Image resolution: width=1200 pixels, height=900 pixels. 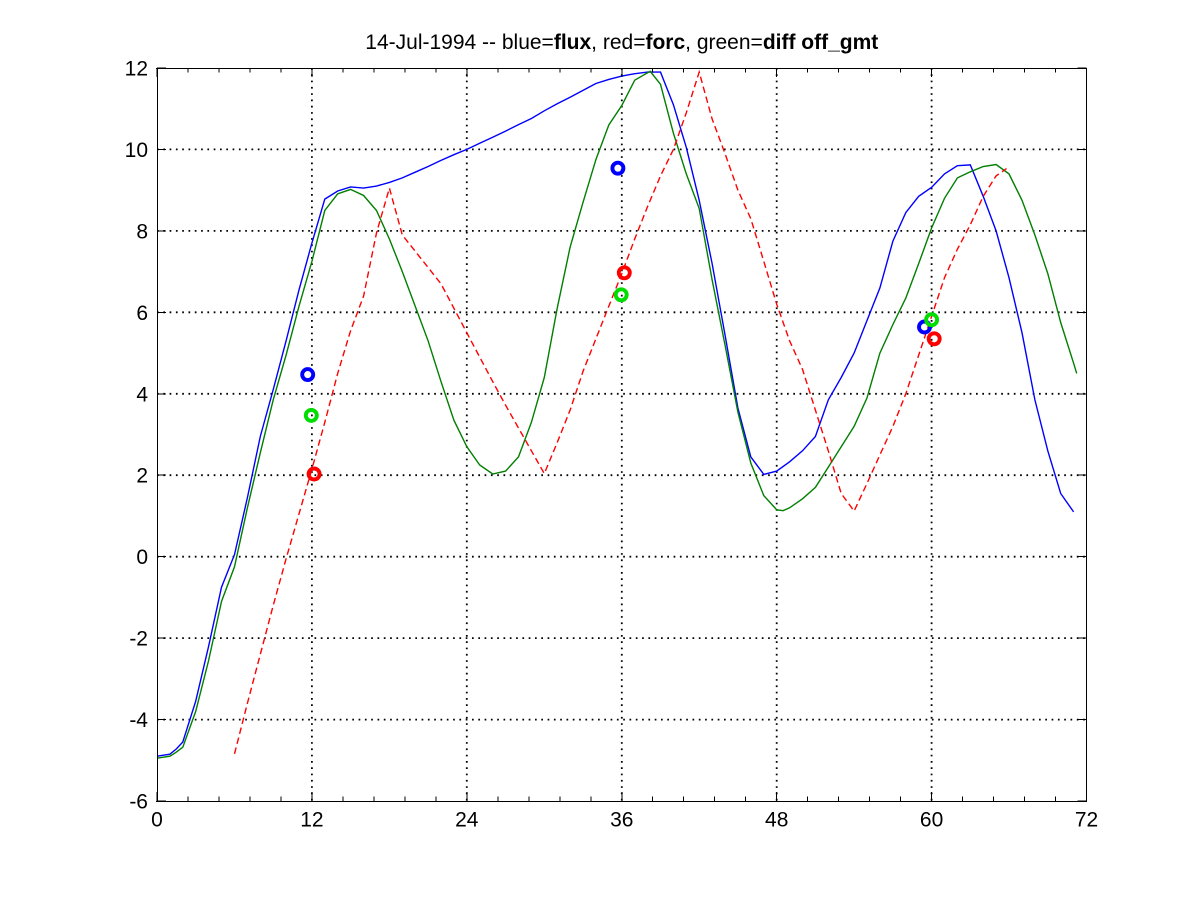 What do you see at coordinates (138, 720) in the screenshot?
I see `svg-text: -4` at bounding box center [138, 720].